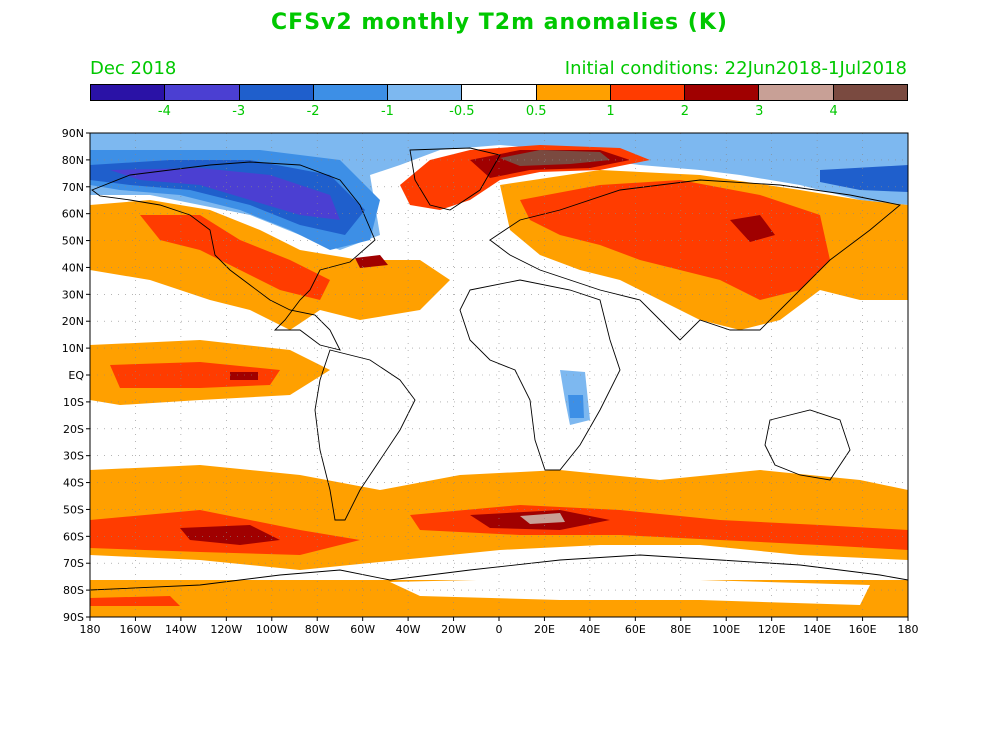  Describe the element at coordinates (499, 572) in the screenshot. I see `coast-antarctica` at that location.